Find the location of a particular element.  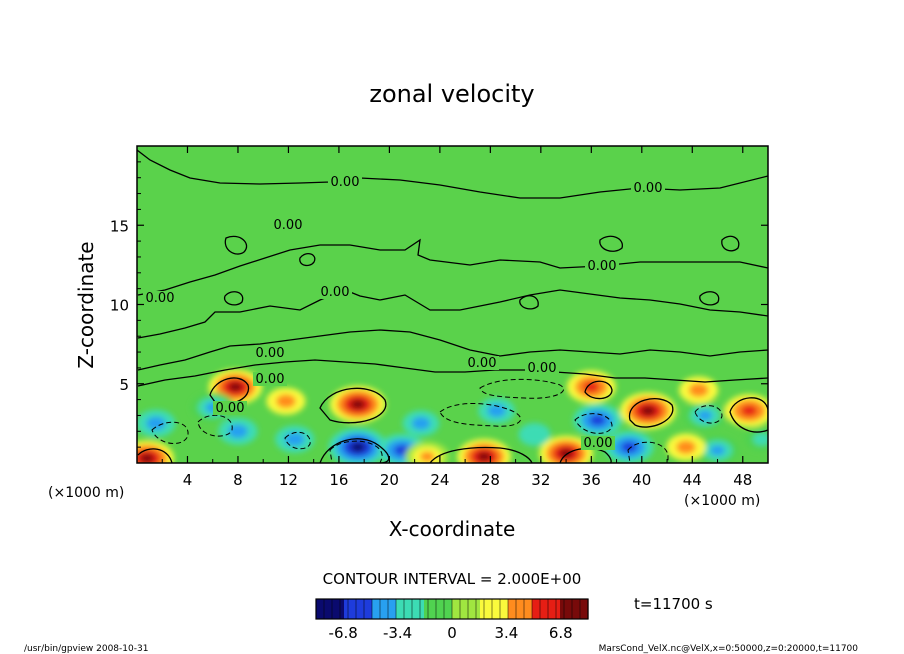

x-tick-label: 32 is located at coordinates (540, 480).